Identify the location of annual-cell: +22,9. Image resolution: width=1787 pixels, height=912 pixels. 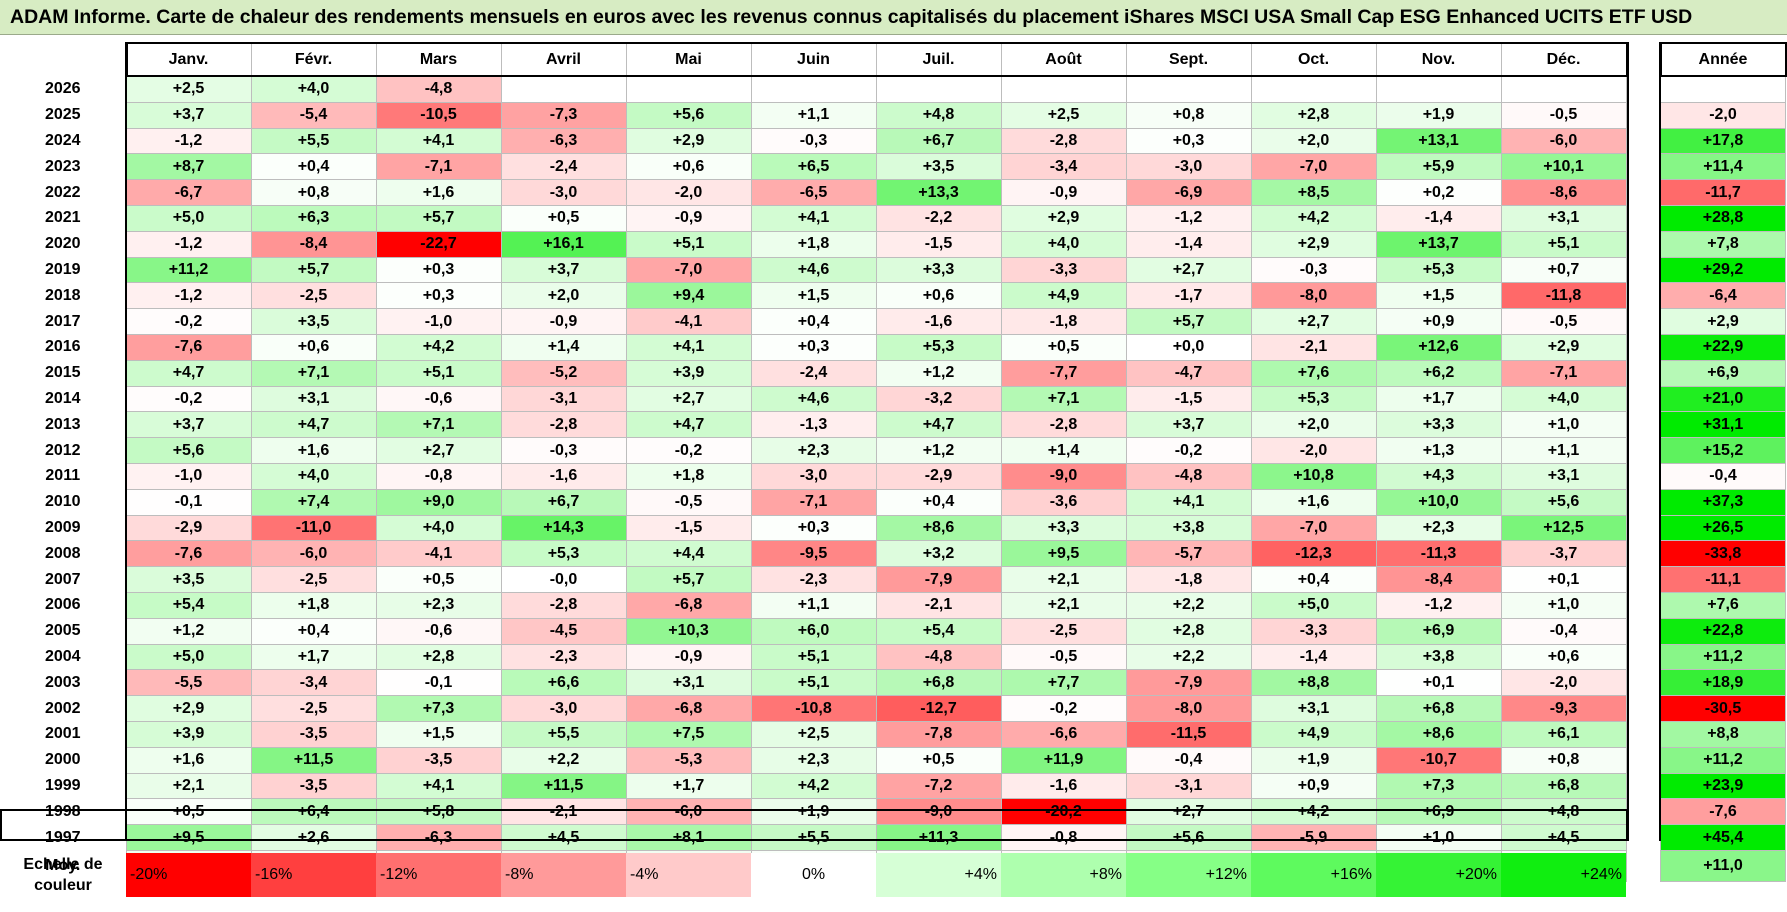
(1723, 347).